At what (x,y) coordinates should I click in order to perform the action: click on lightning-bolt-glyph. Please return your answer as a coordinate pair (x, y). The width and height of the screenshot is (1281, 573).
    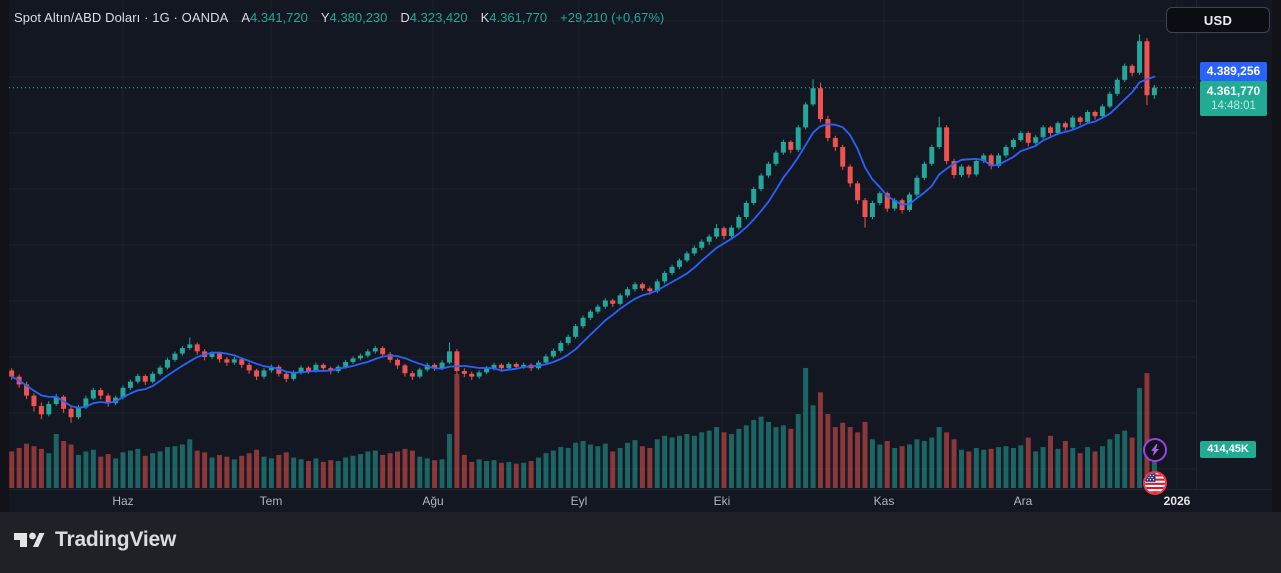
    Looking at the image, I should click on (1155, 450).